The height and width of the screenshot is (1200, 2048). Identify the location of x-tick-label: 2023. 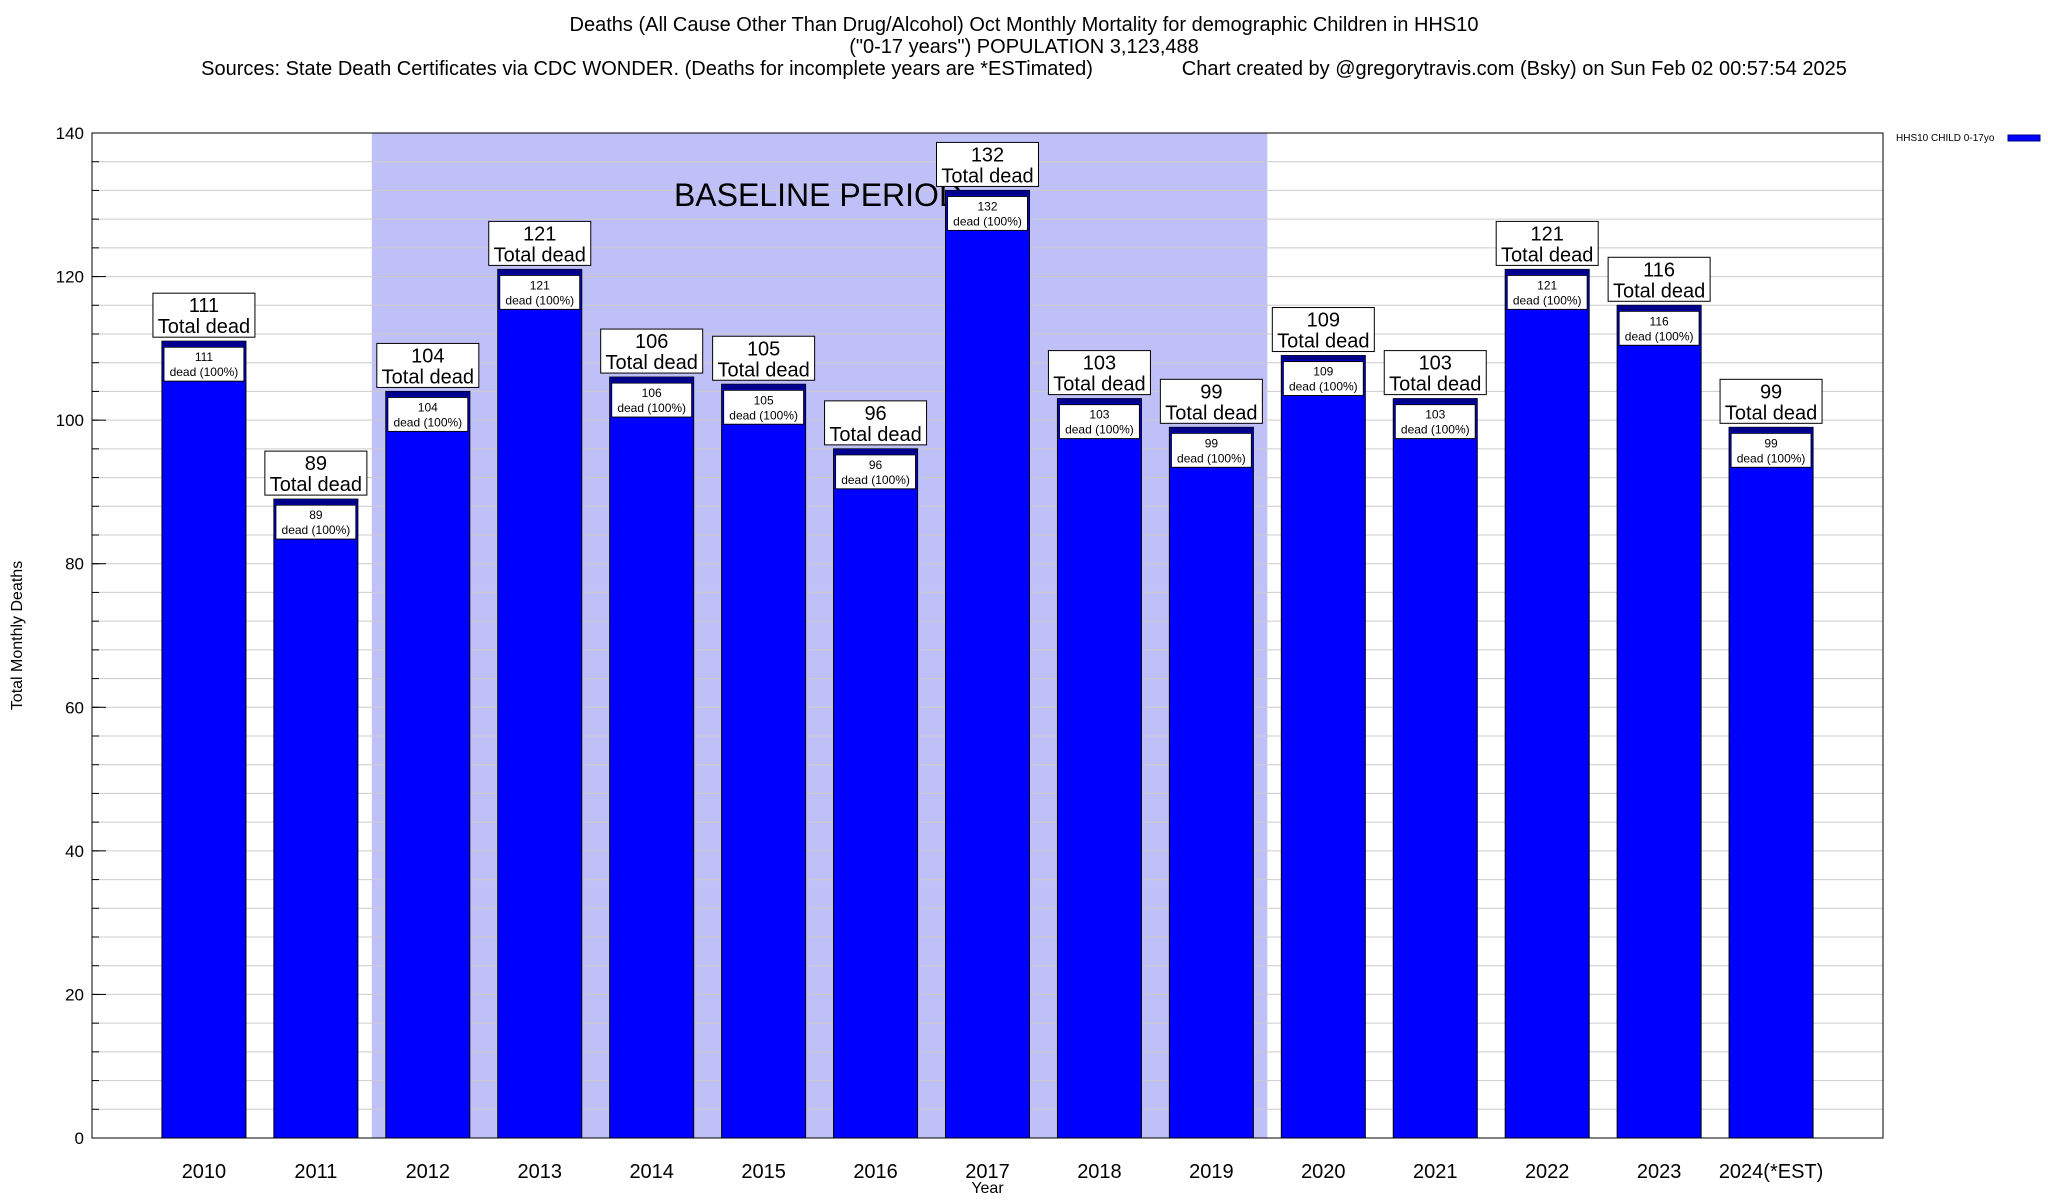
(1659, 1172).